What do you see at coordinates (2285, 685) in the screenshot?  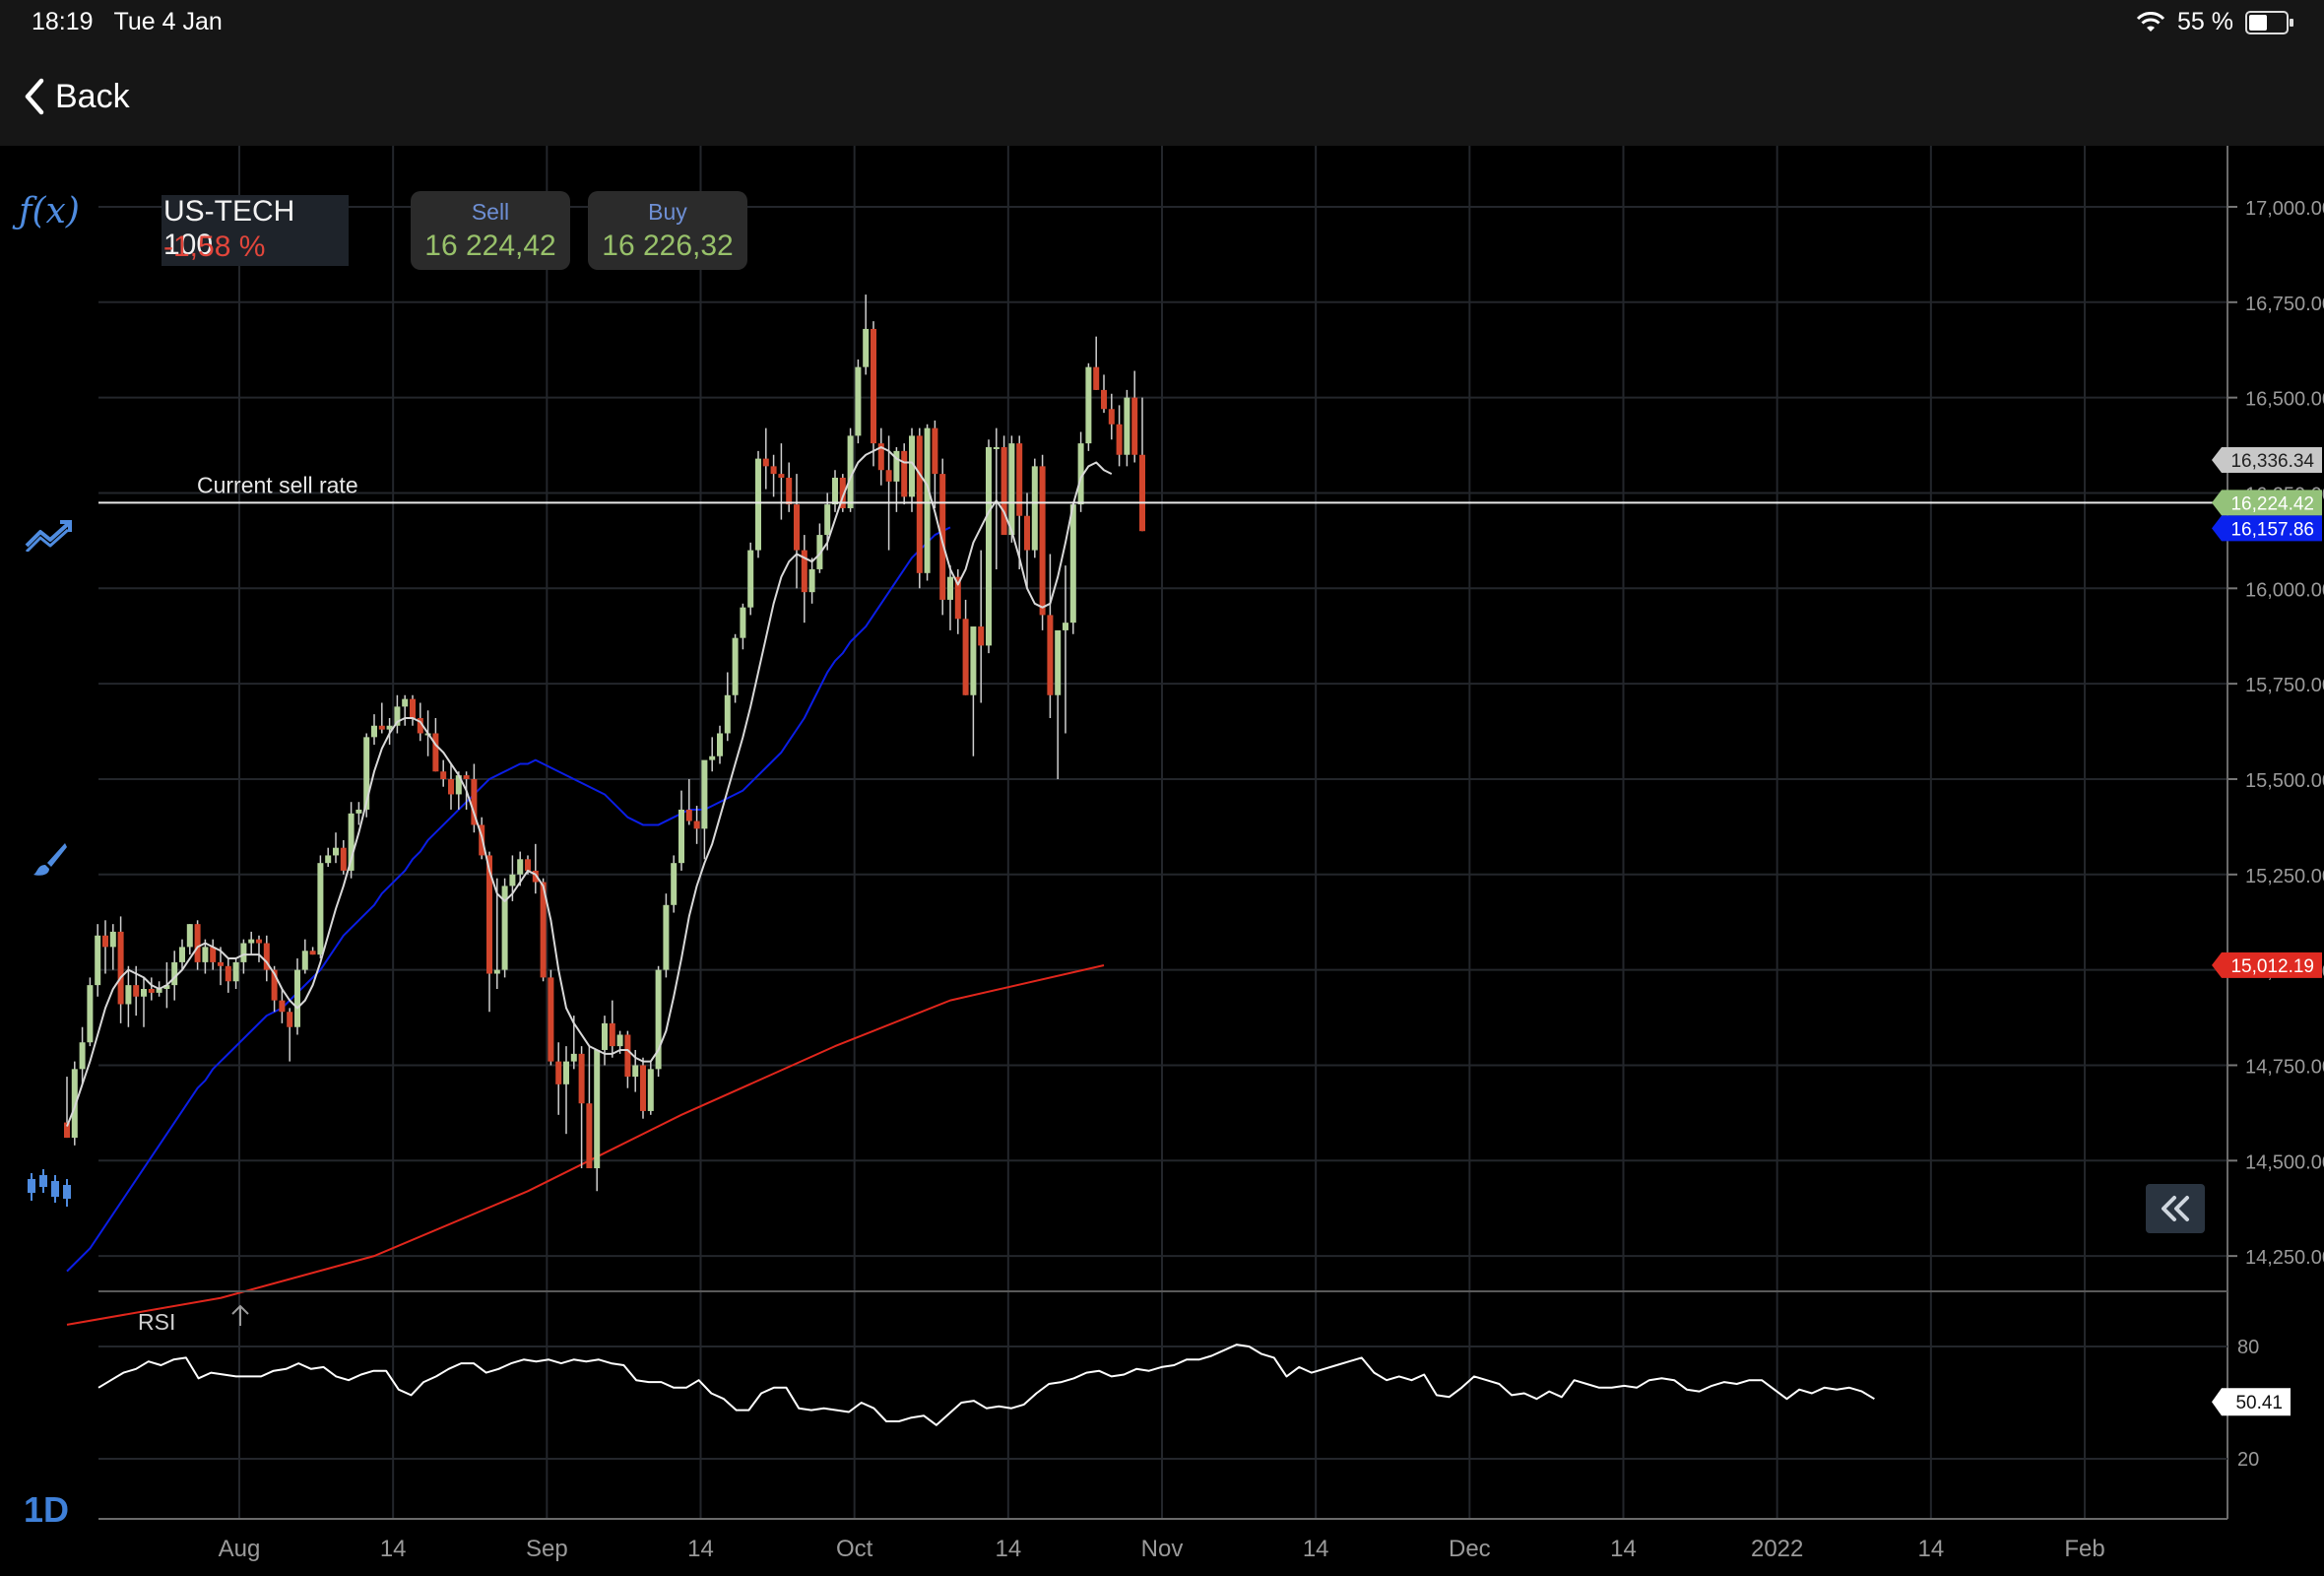 I see `price-tick-label: 15,750.00` at bounding box center [2285, 685].